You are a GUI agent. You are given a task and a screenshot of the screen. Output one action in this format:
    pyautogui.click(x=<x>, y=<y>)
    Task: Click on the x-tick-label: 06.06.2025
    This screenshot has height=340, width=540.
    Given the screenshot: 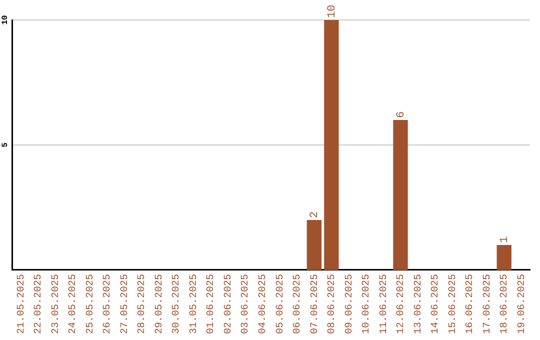 What is the action you would take?
    pyautogui.click(x=298, y=304)
    